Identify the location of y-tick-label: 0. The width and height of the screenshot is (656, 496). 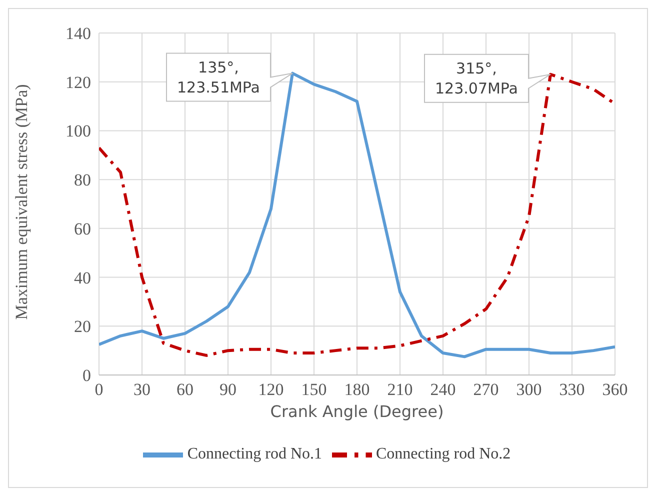
(86, 376).